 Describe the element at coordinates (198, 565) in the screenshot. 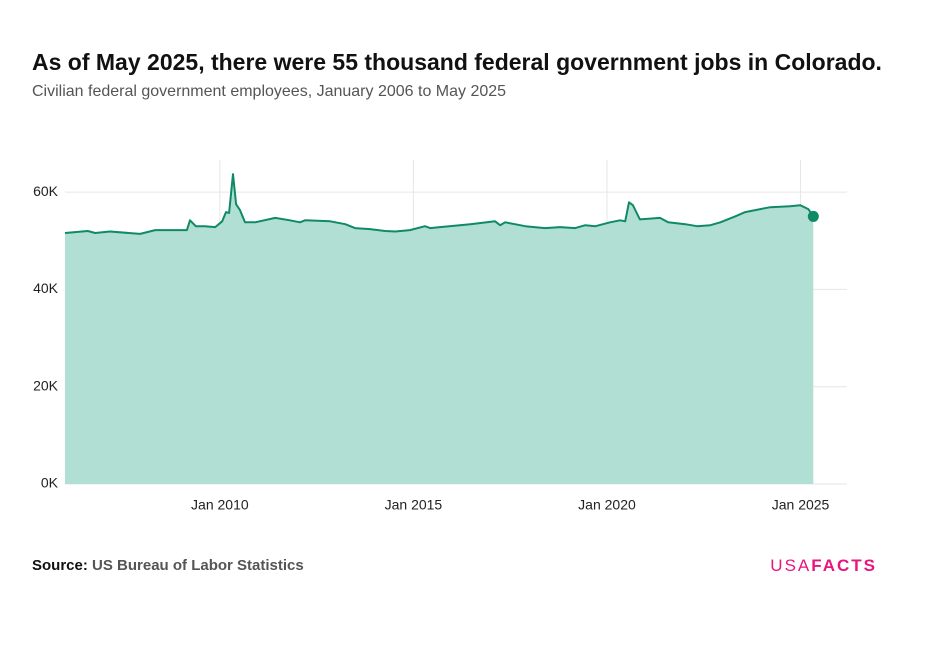

I see `source-name: US Bureau of Labor Statistics` at that location.